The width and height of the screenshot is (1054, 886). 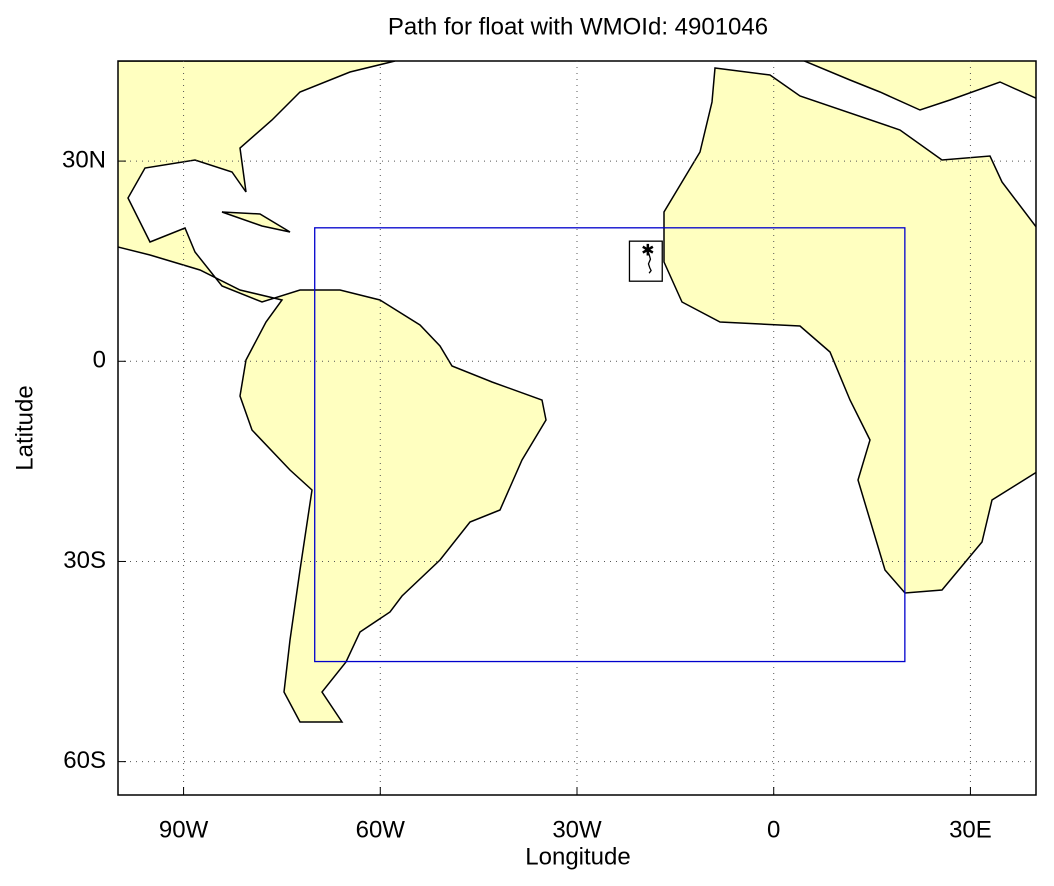 I want to click on chart-title: Path for float with WMOId: 4901046, so click(x=578, y=26).